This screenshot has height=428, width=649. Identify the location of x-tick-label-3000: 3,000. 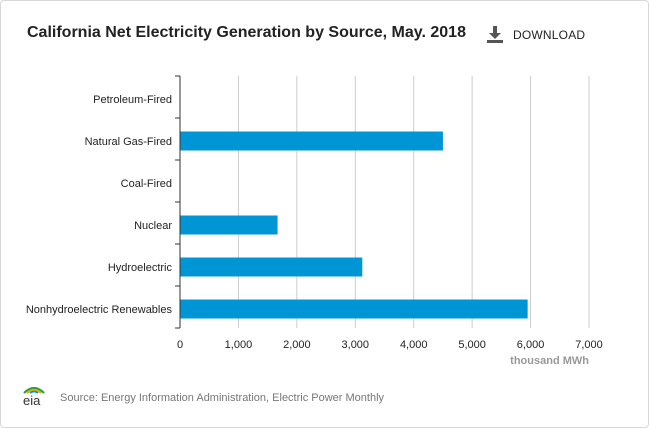
(356, 345).